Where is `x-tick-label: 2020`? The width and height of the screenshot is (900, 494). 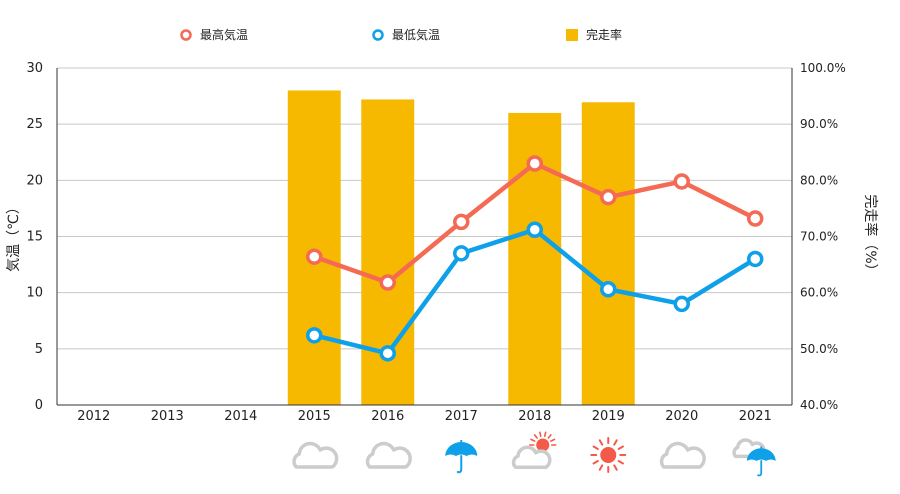
x-tick-label: 2020 is located at coordinates (681, 416).